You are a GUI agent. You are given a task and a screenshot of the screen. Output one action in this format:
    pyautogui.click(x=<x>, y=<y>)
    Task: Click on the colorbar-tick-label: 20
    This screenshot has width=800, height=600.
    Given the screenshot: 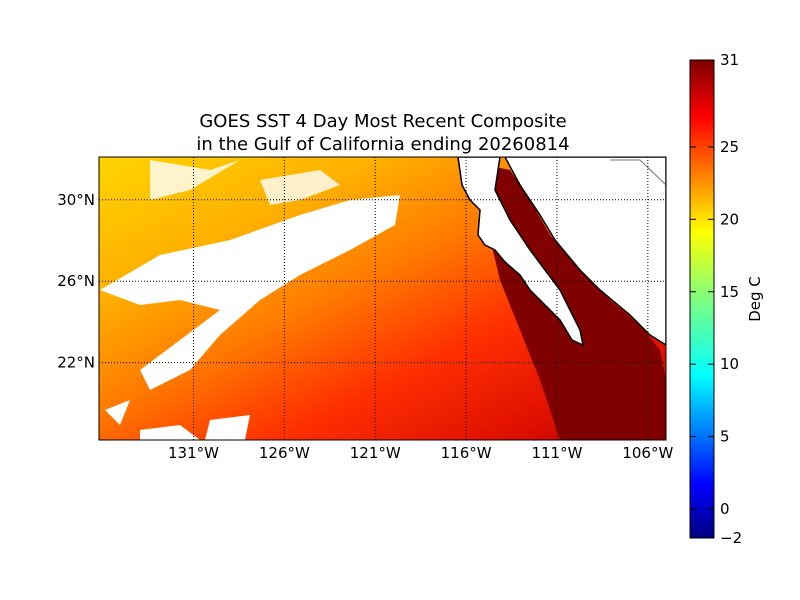 What is the action you would take?
    pyautogui.click(x=729, y=219)
    